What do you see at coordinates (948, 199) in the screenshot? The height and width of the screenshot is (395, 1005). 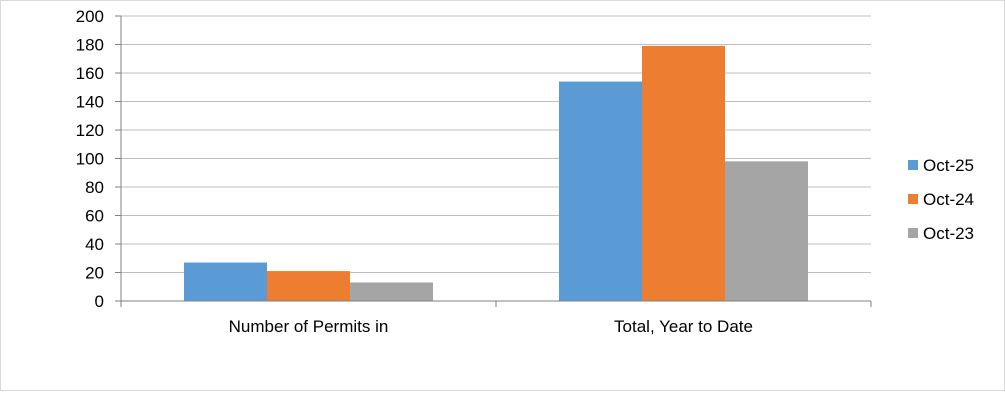 I see `legend-label: Oct-24` at bounding box center [948, 199].